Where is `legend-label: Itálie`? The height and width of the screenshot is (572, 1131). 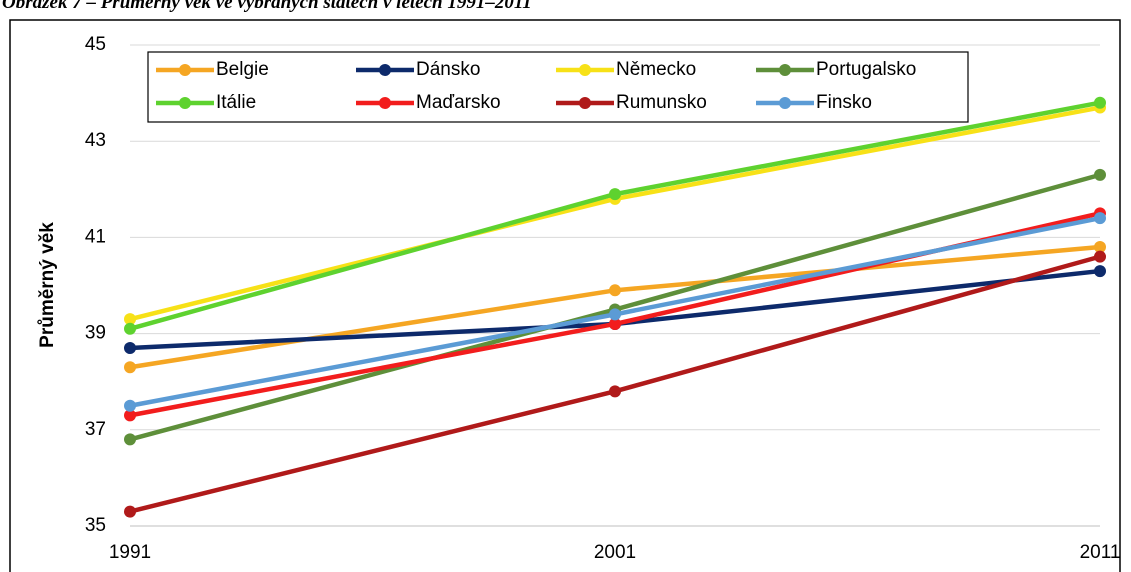
legend-label: Itálie is located at coordinates (236, 102).